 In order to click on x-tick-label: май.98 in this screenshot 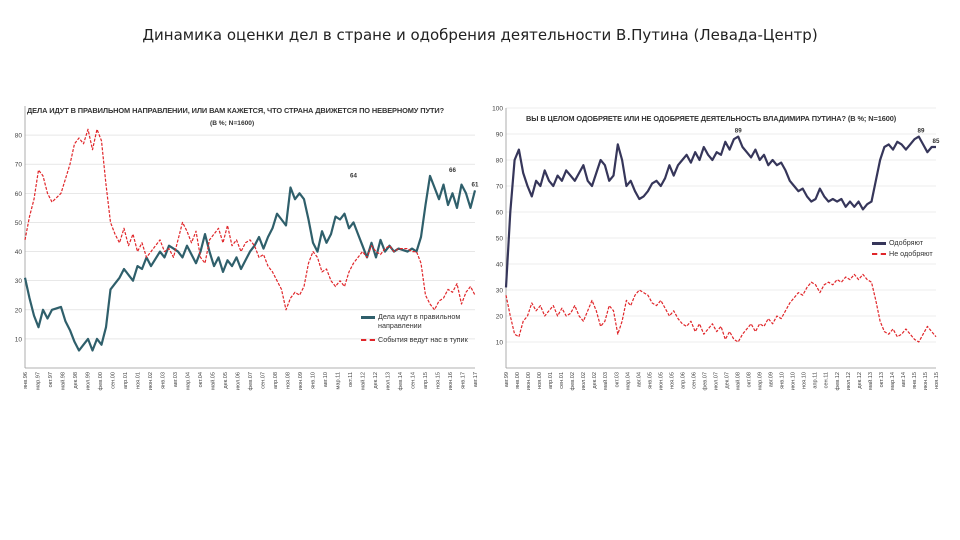, I will do `click(63, 381)`.